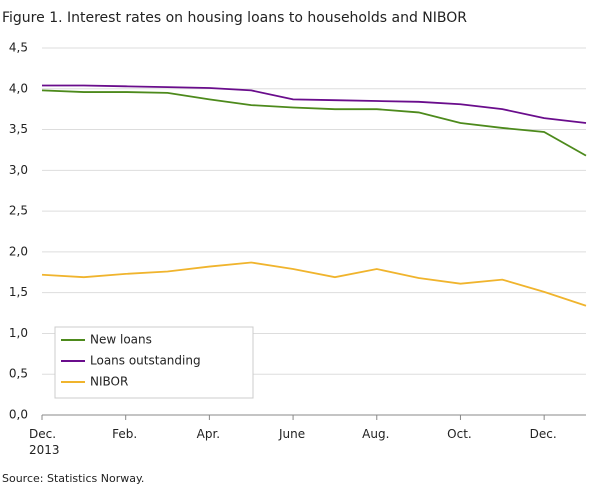  Describe the element at coordinates (18, 129) in the screenshot. I see `y-tick-label: 3,5` at that location.